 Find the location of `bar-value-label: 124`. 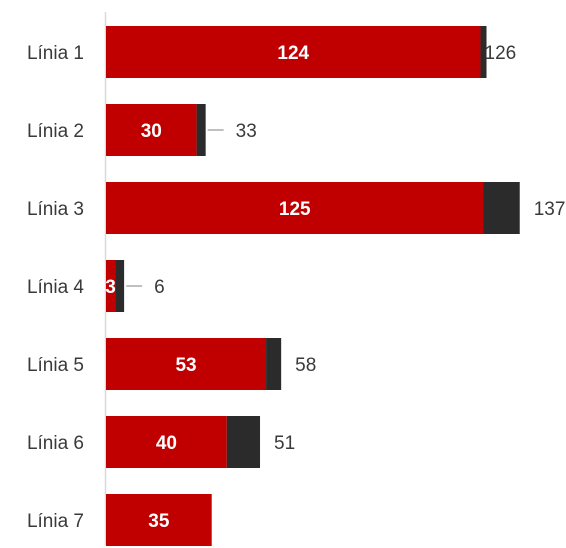

bar-value-label: 124 is located at coordinates (293, 53).